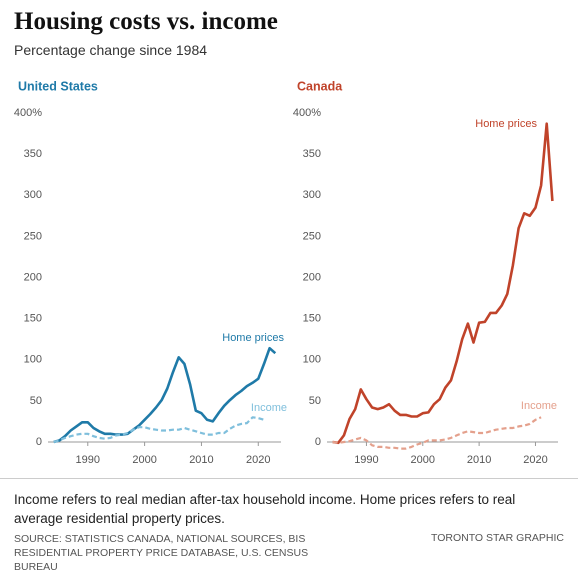  Describe the element at coordinates (497, 538) in the screenshot. I see `credit: TORONTO STAR GRAPHIC` at that location.